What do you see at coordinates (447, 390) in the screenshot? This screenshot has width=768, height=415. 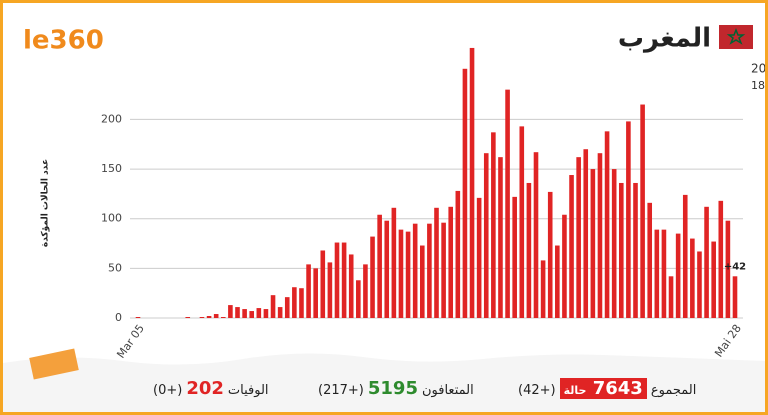 I see `footer-label: المتعافون` at bounding box center [447, 390].